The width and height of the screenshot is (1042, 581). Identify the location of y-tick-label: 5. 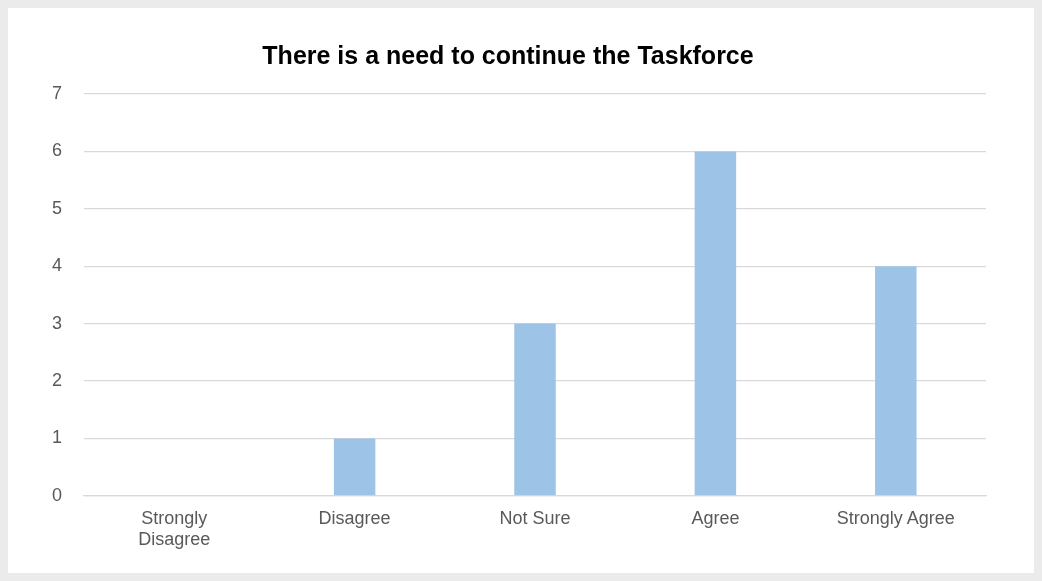
(57, 207).